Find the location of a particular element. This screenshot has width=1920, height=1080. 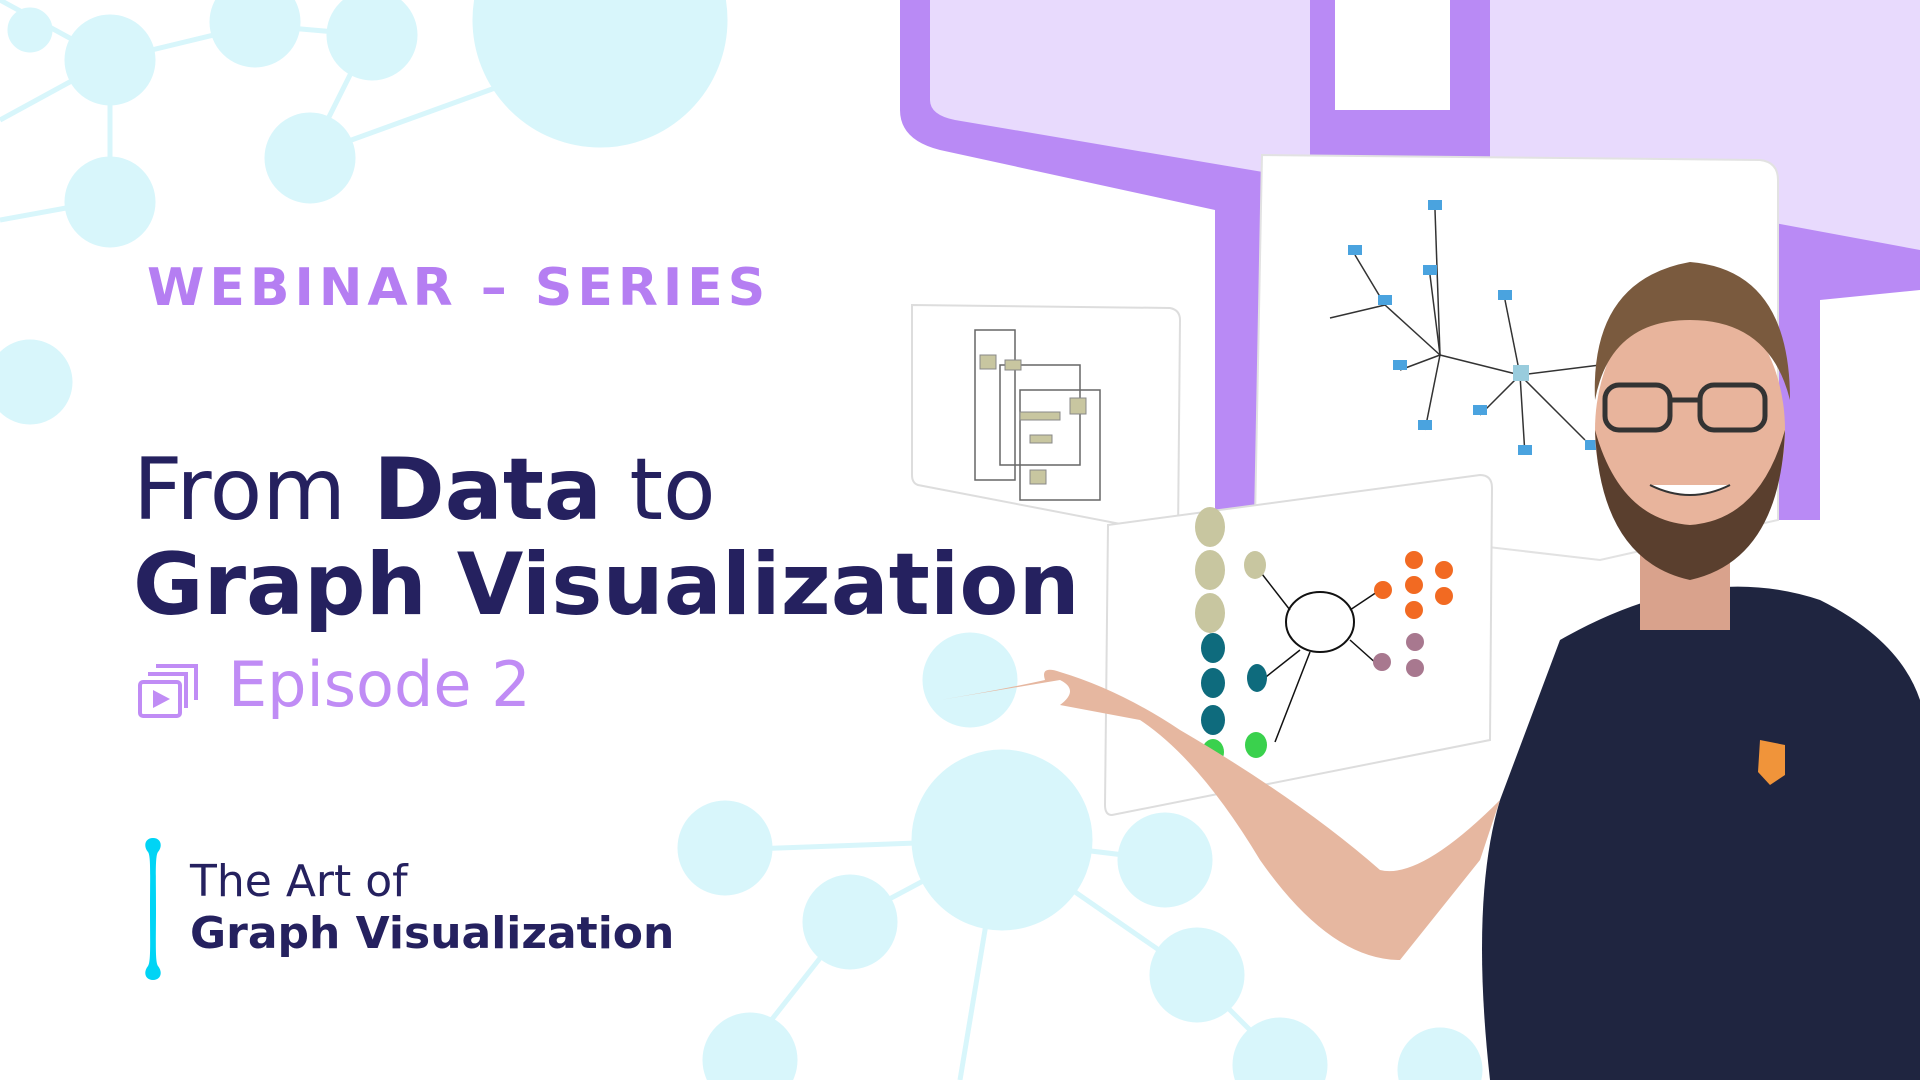

brand-line-2: Graph Visualization is located at coordinates (432, 933).